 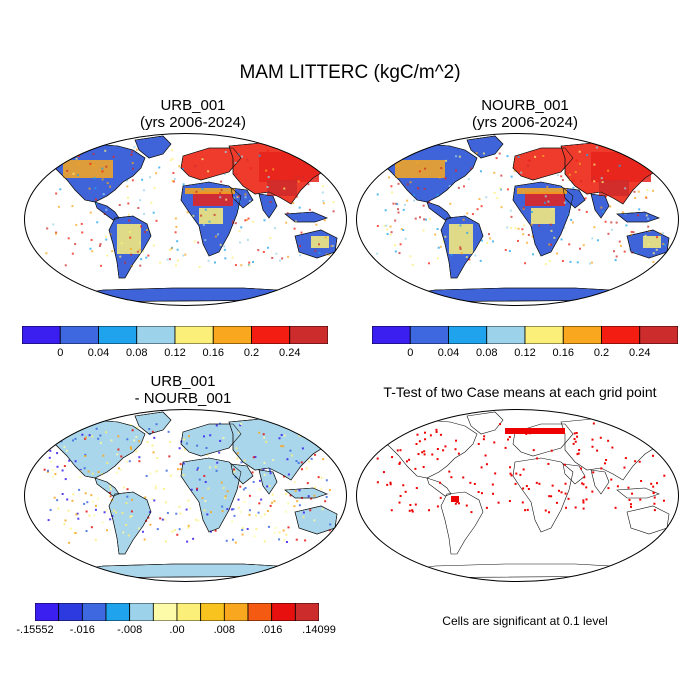 What do you see at coordinates (183, 398) in the screenshot?
I see `panel-title-line2: - NOURB_001` at bounding box center [183, 398].